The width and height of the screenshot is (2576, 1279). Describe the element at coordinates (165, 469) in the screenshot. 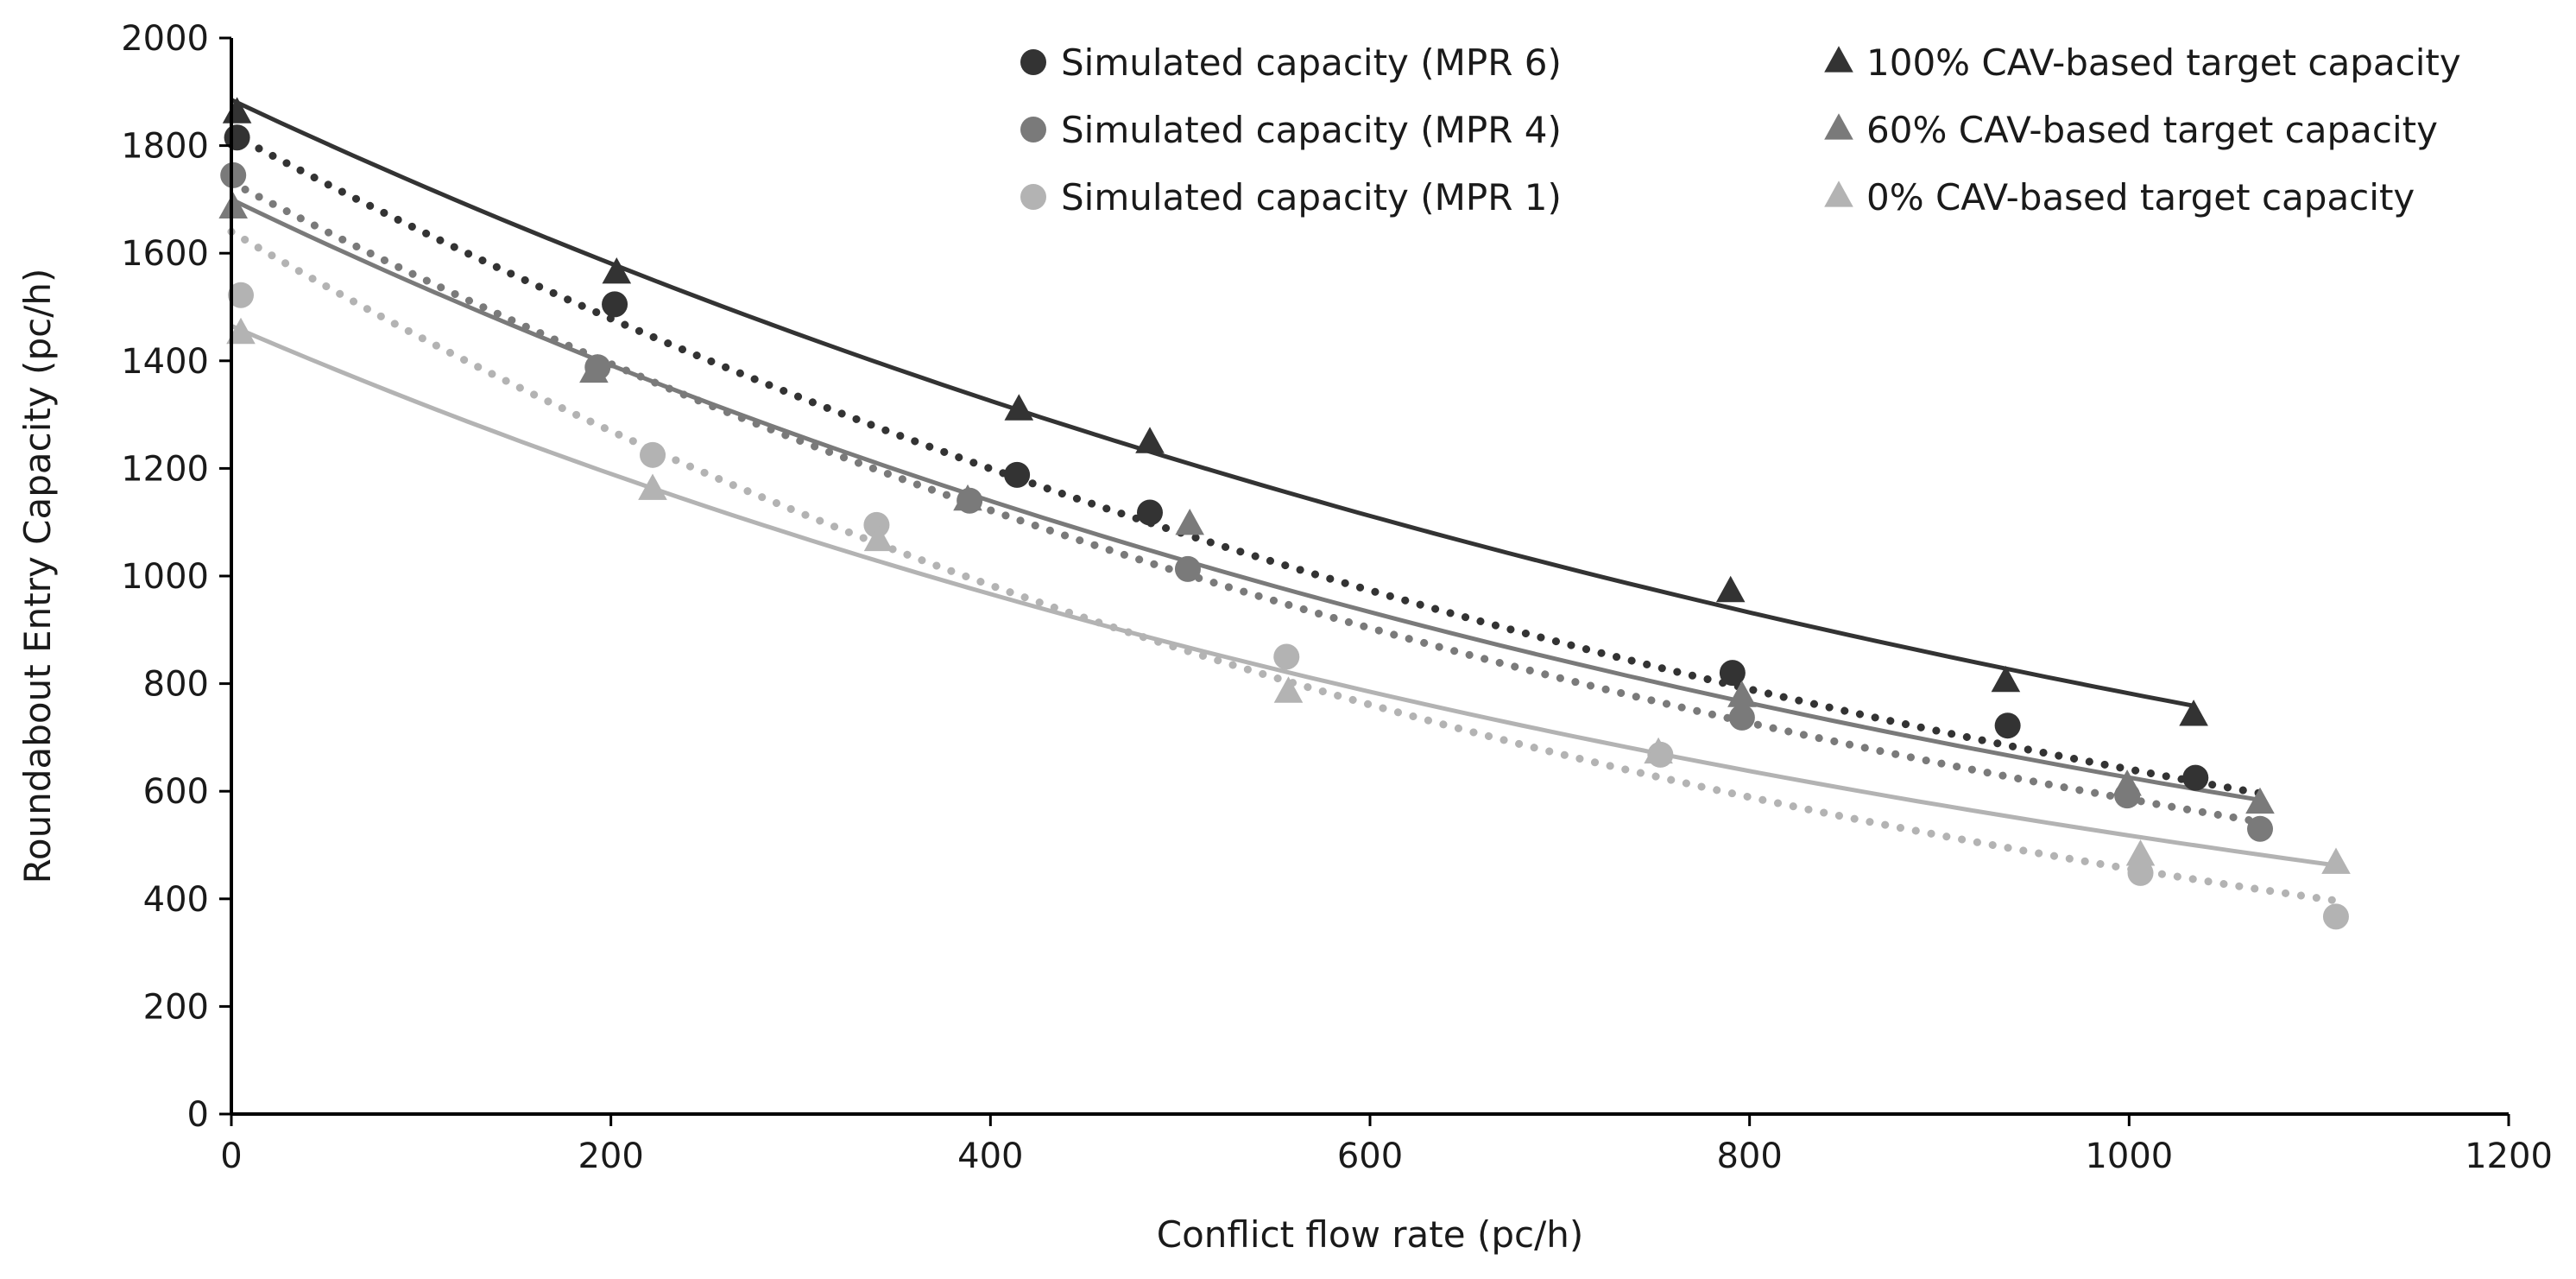

I see `y-tick-label-1200: 1200` at that location.